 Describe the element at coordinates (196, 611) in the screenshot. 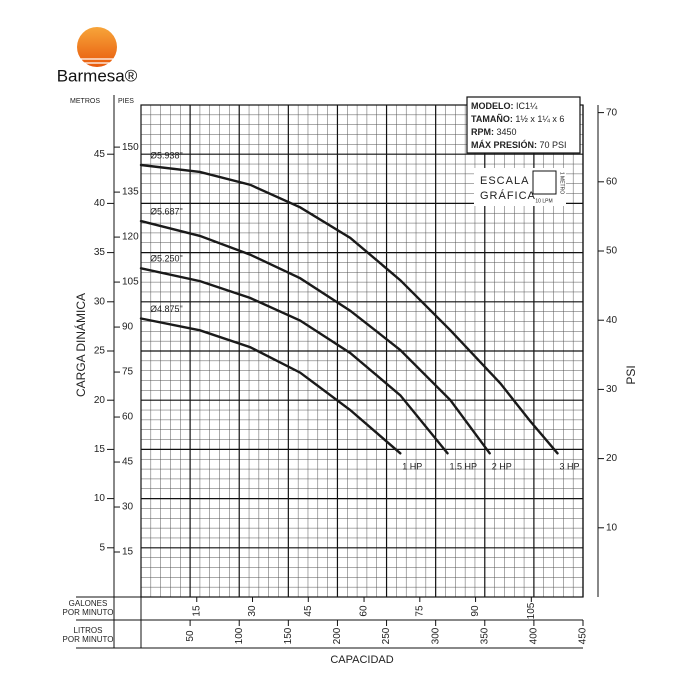

I see `gpm-tick-label: 15` at that location.